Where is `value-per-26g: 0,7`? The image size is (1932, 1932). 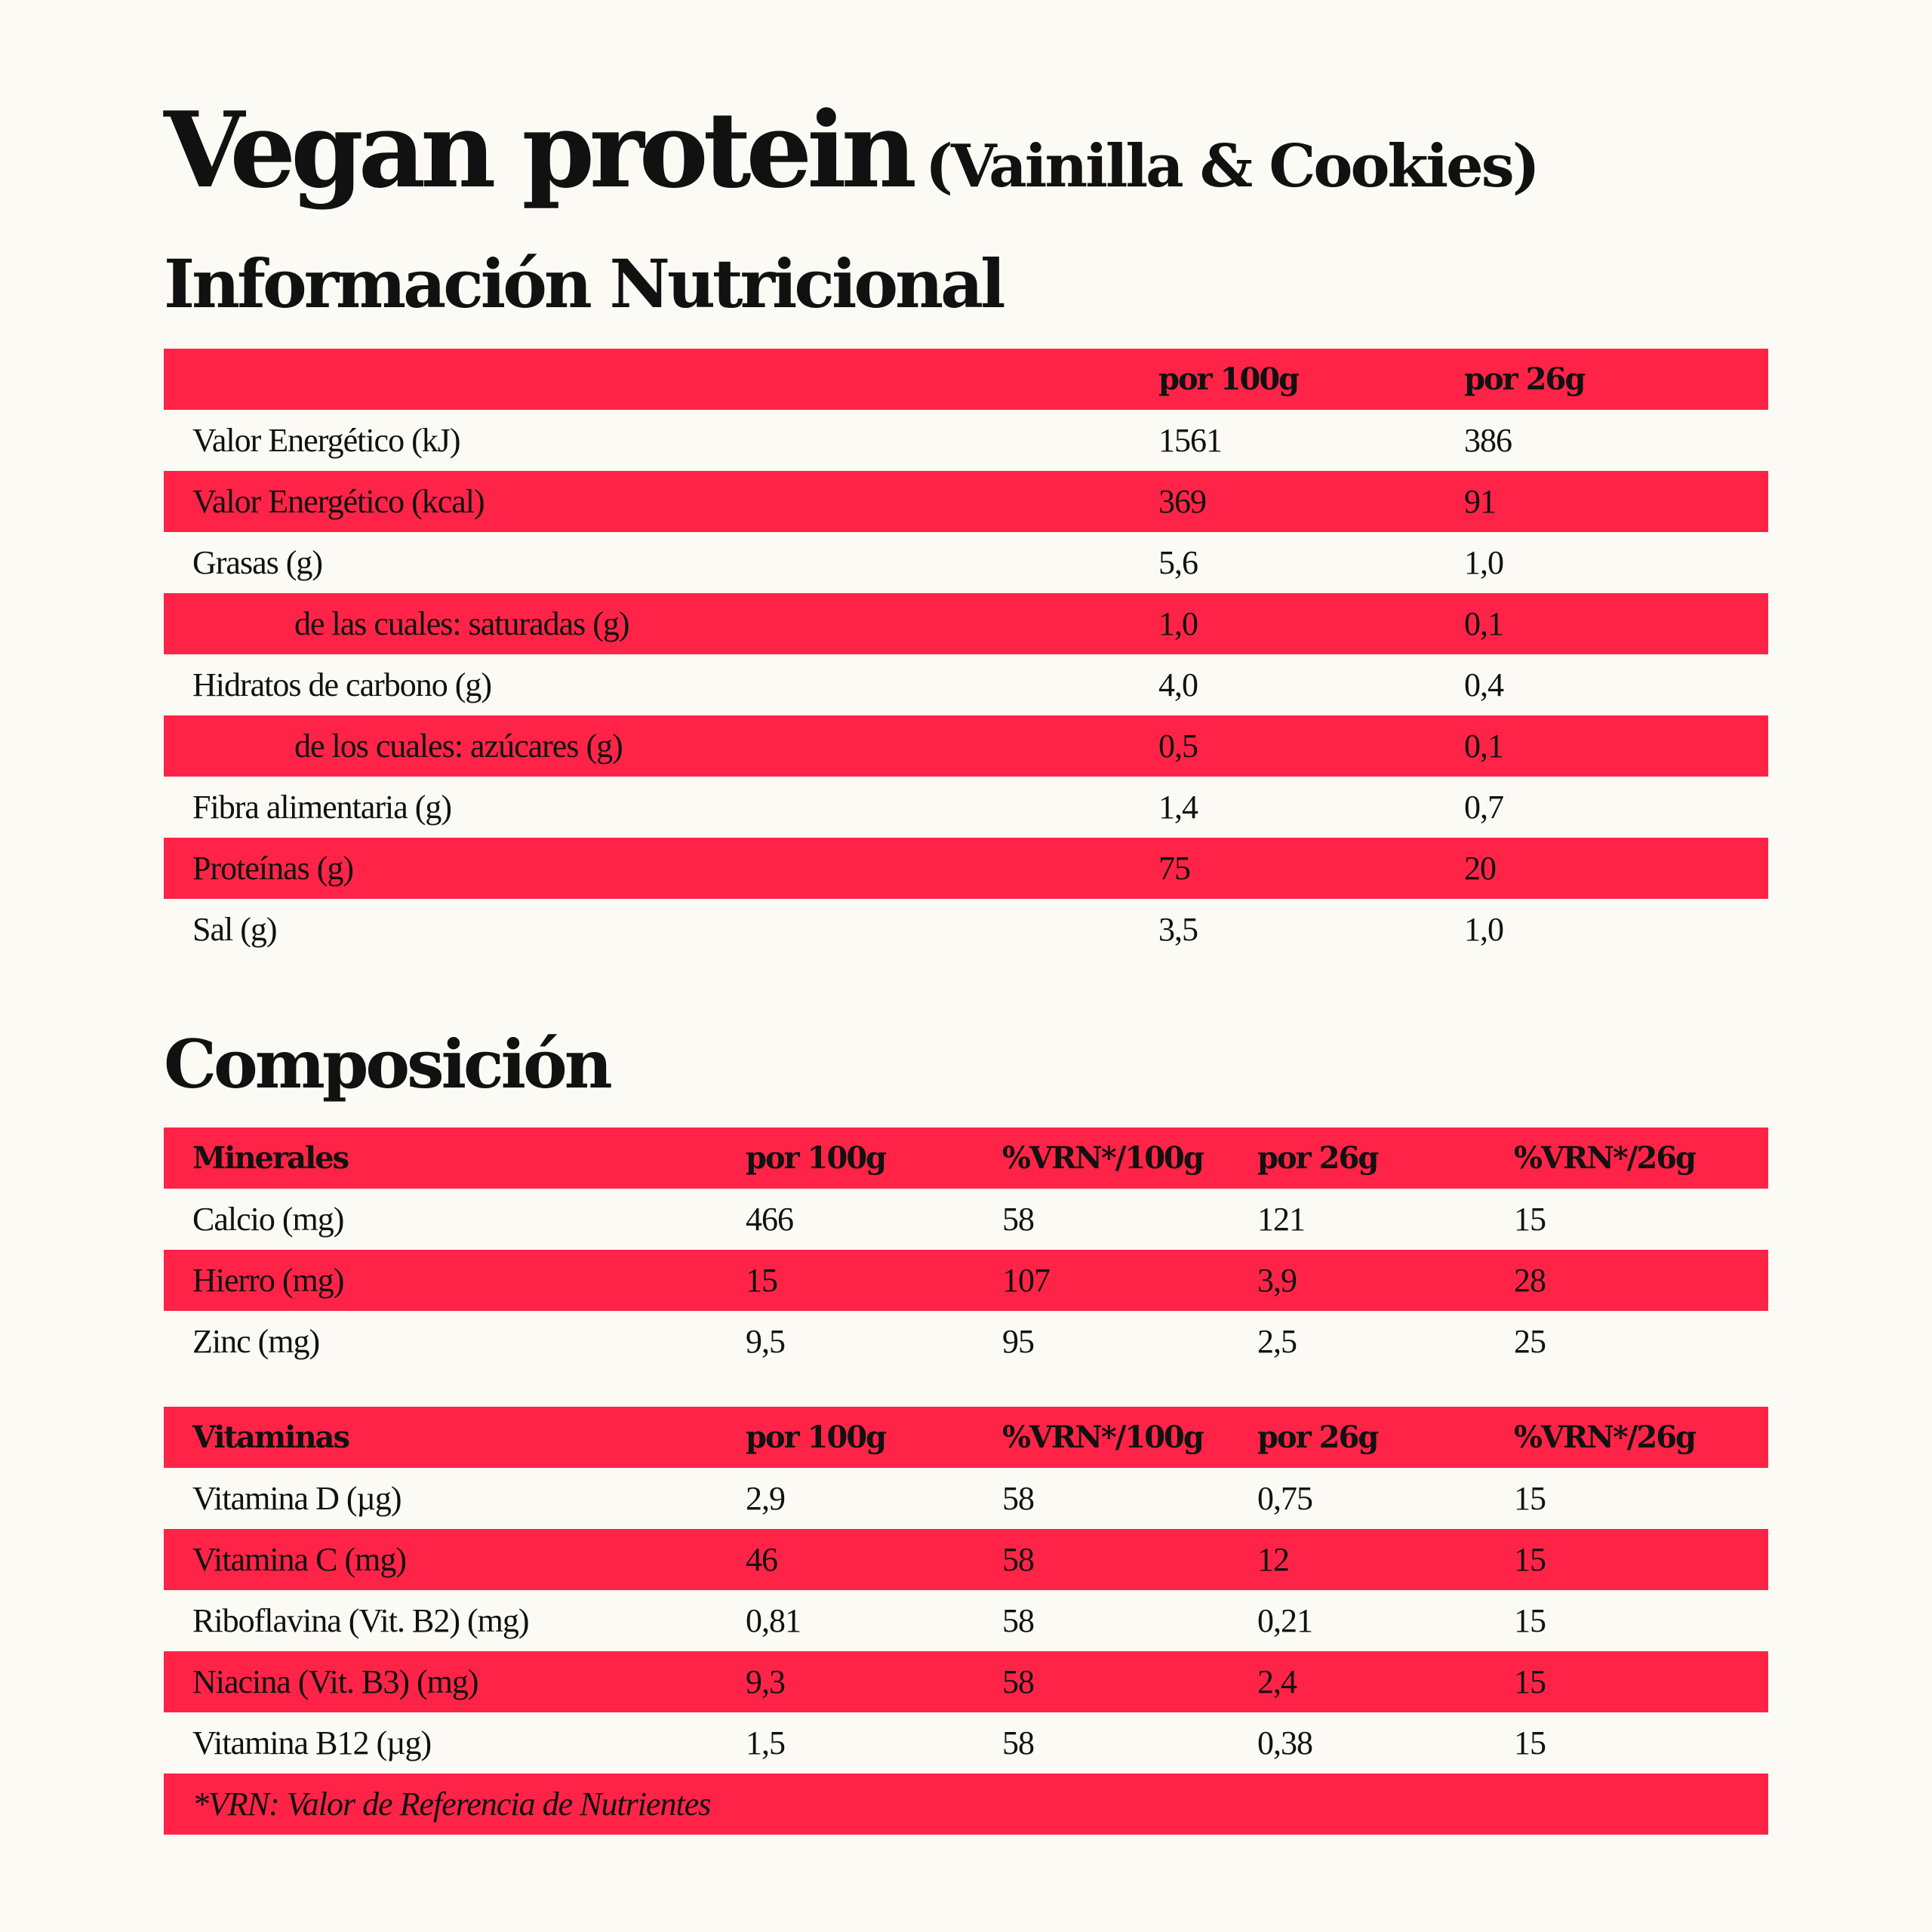
value-per-26g: 0,7 is located at coordinates (1484, 807).